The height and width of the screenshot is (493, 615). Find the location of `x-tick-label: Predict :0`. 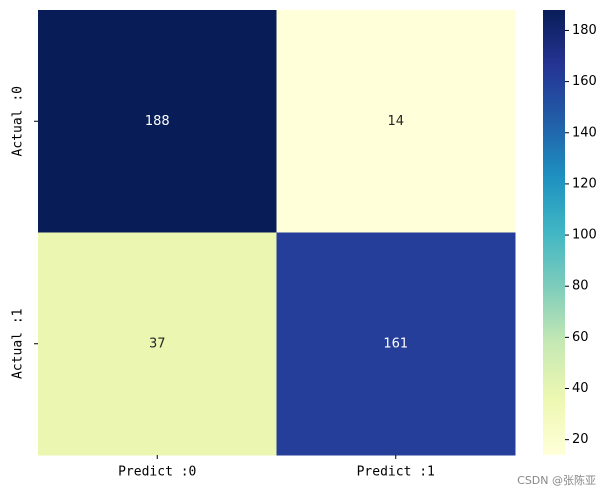

x-tick-label: Predict :0 is located at coordinates (157, 472).